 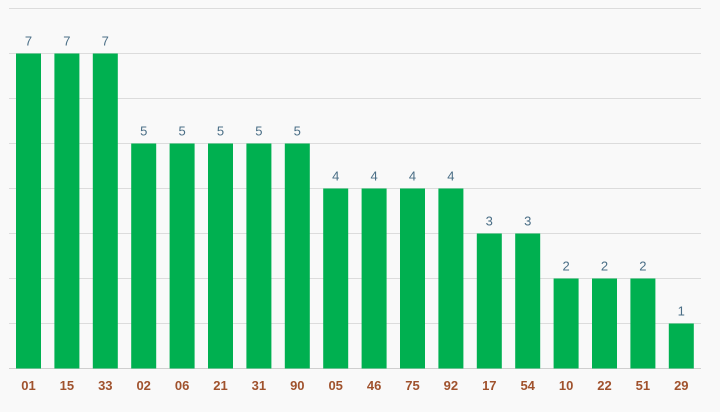 What do you see at coordinates (297, 385) in the screenshot?
I see `x-tick-label-90: 90` at bounding box center [297, 385].